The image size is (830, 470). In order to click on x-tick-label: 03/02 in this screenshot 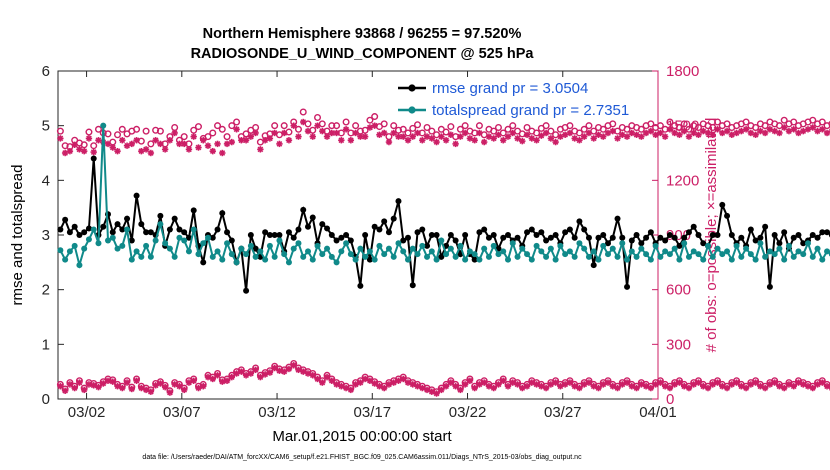, I will do `click(87, 412)`.